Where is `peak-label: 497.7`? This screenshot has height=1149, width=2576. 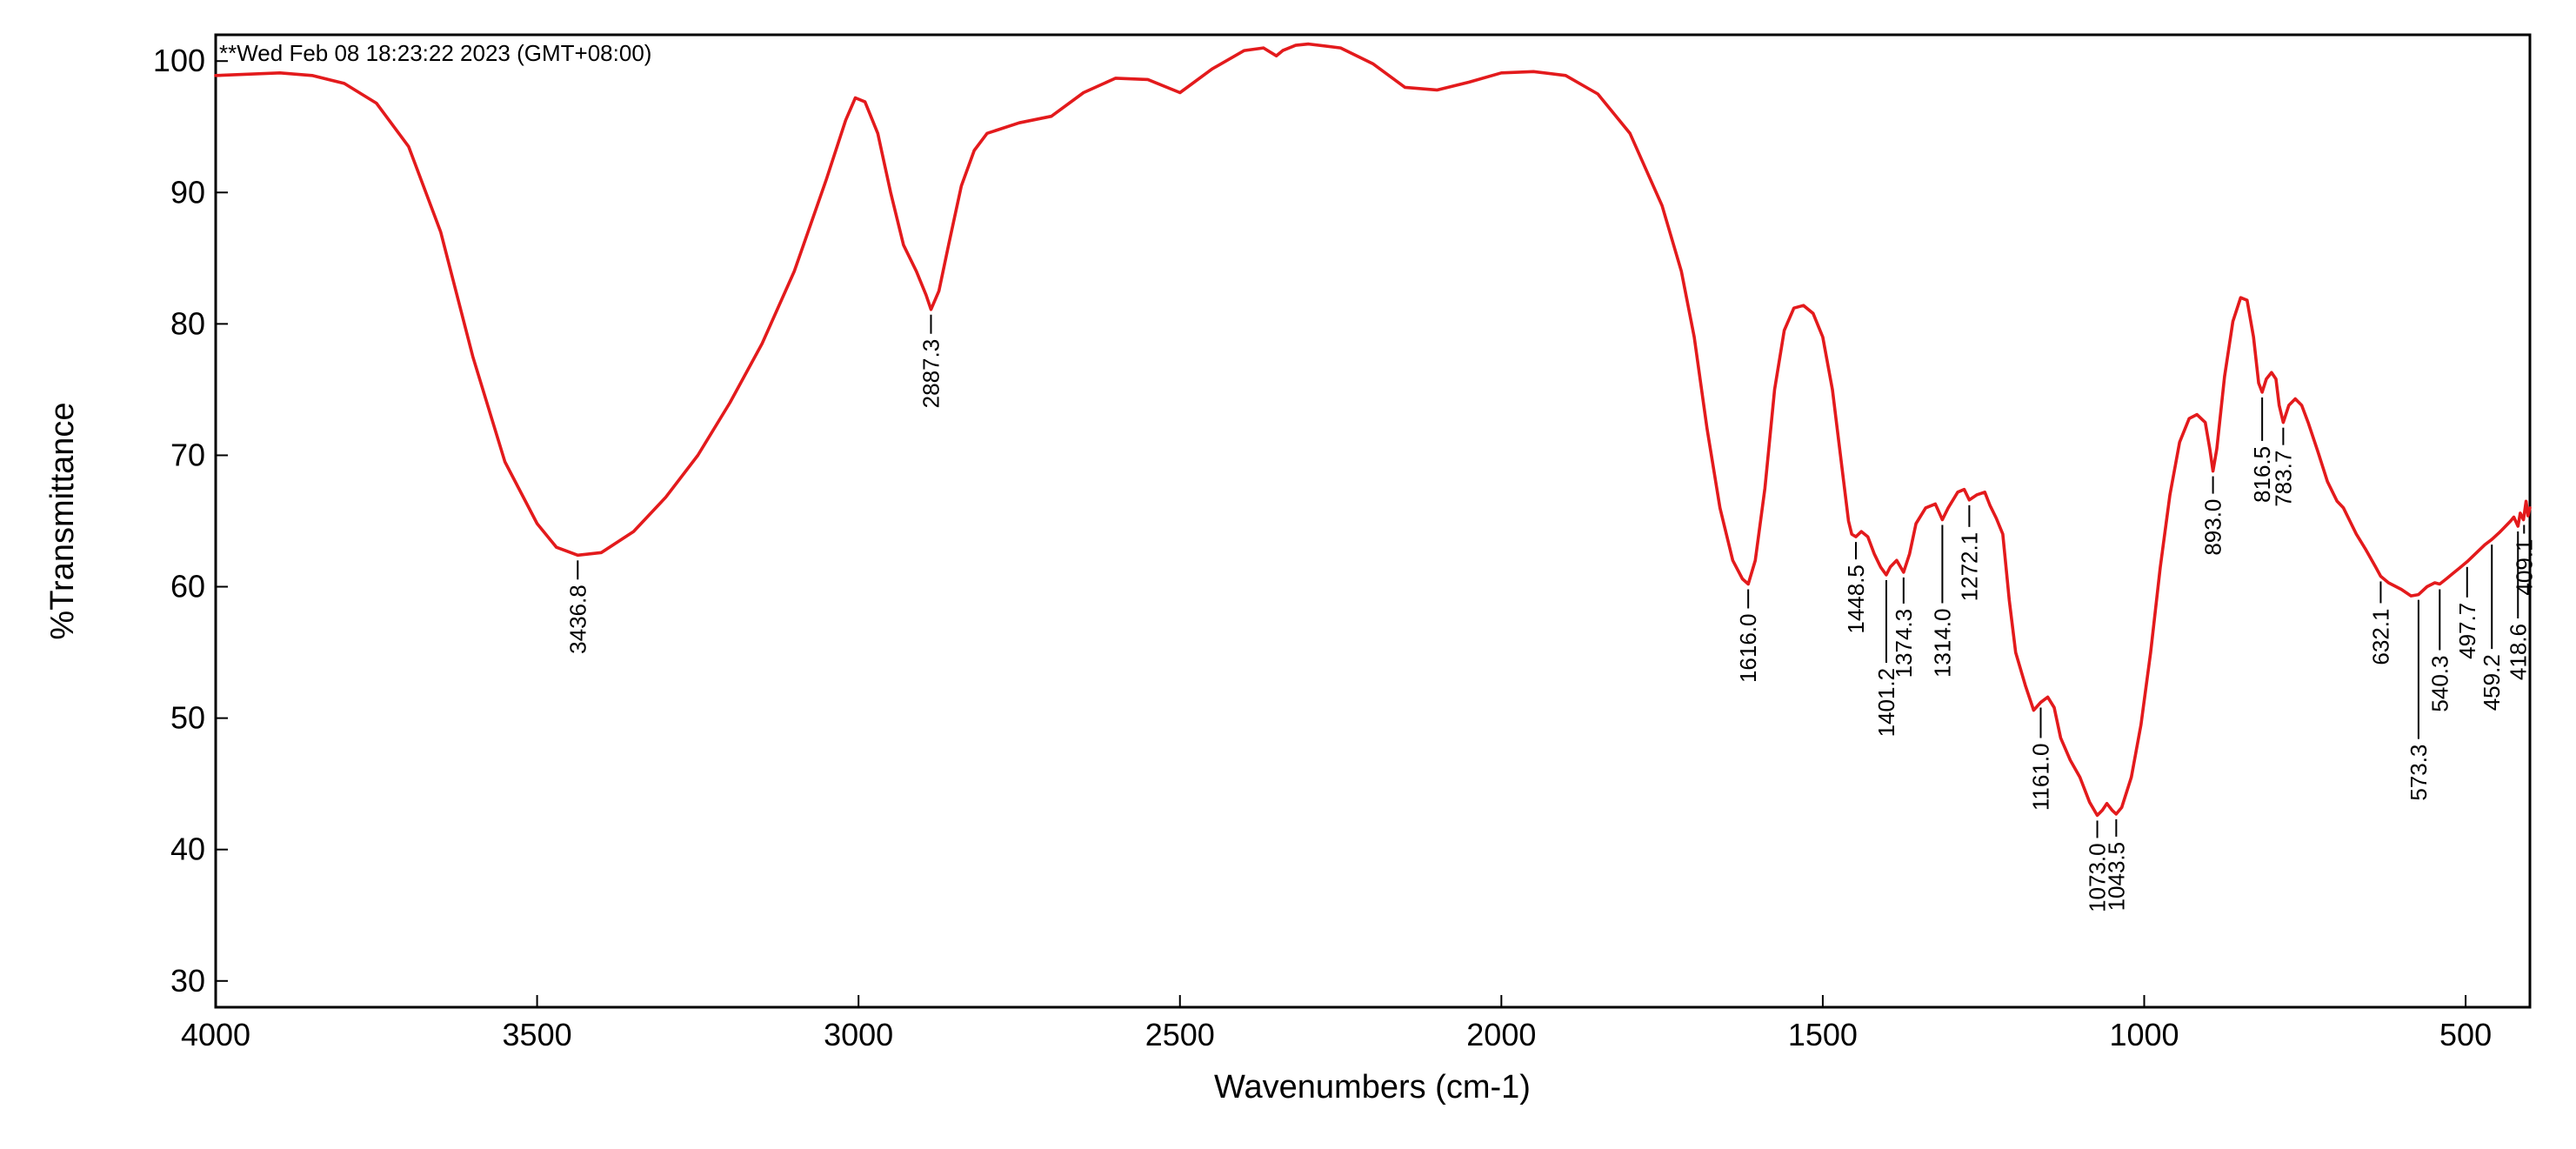
peak-label: 497.7 is located at coordinates (2467, 631).